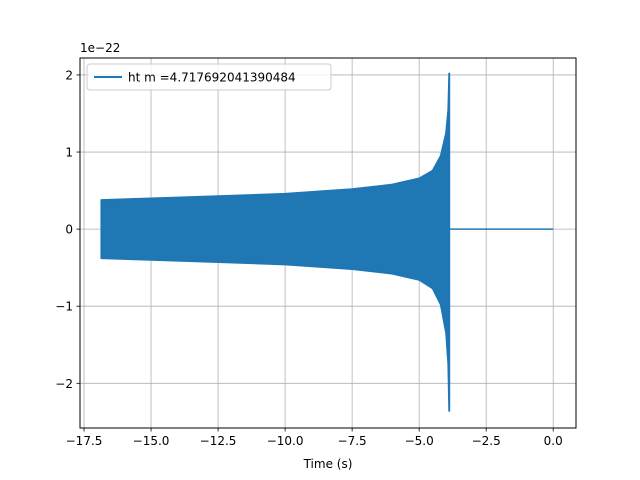 The image size is (640, 480). What do you see at coordinates (69, 153) in the screenshot?
I see `y-tick-label: 1` at bounding box center [69, 153].